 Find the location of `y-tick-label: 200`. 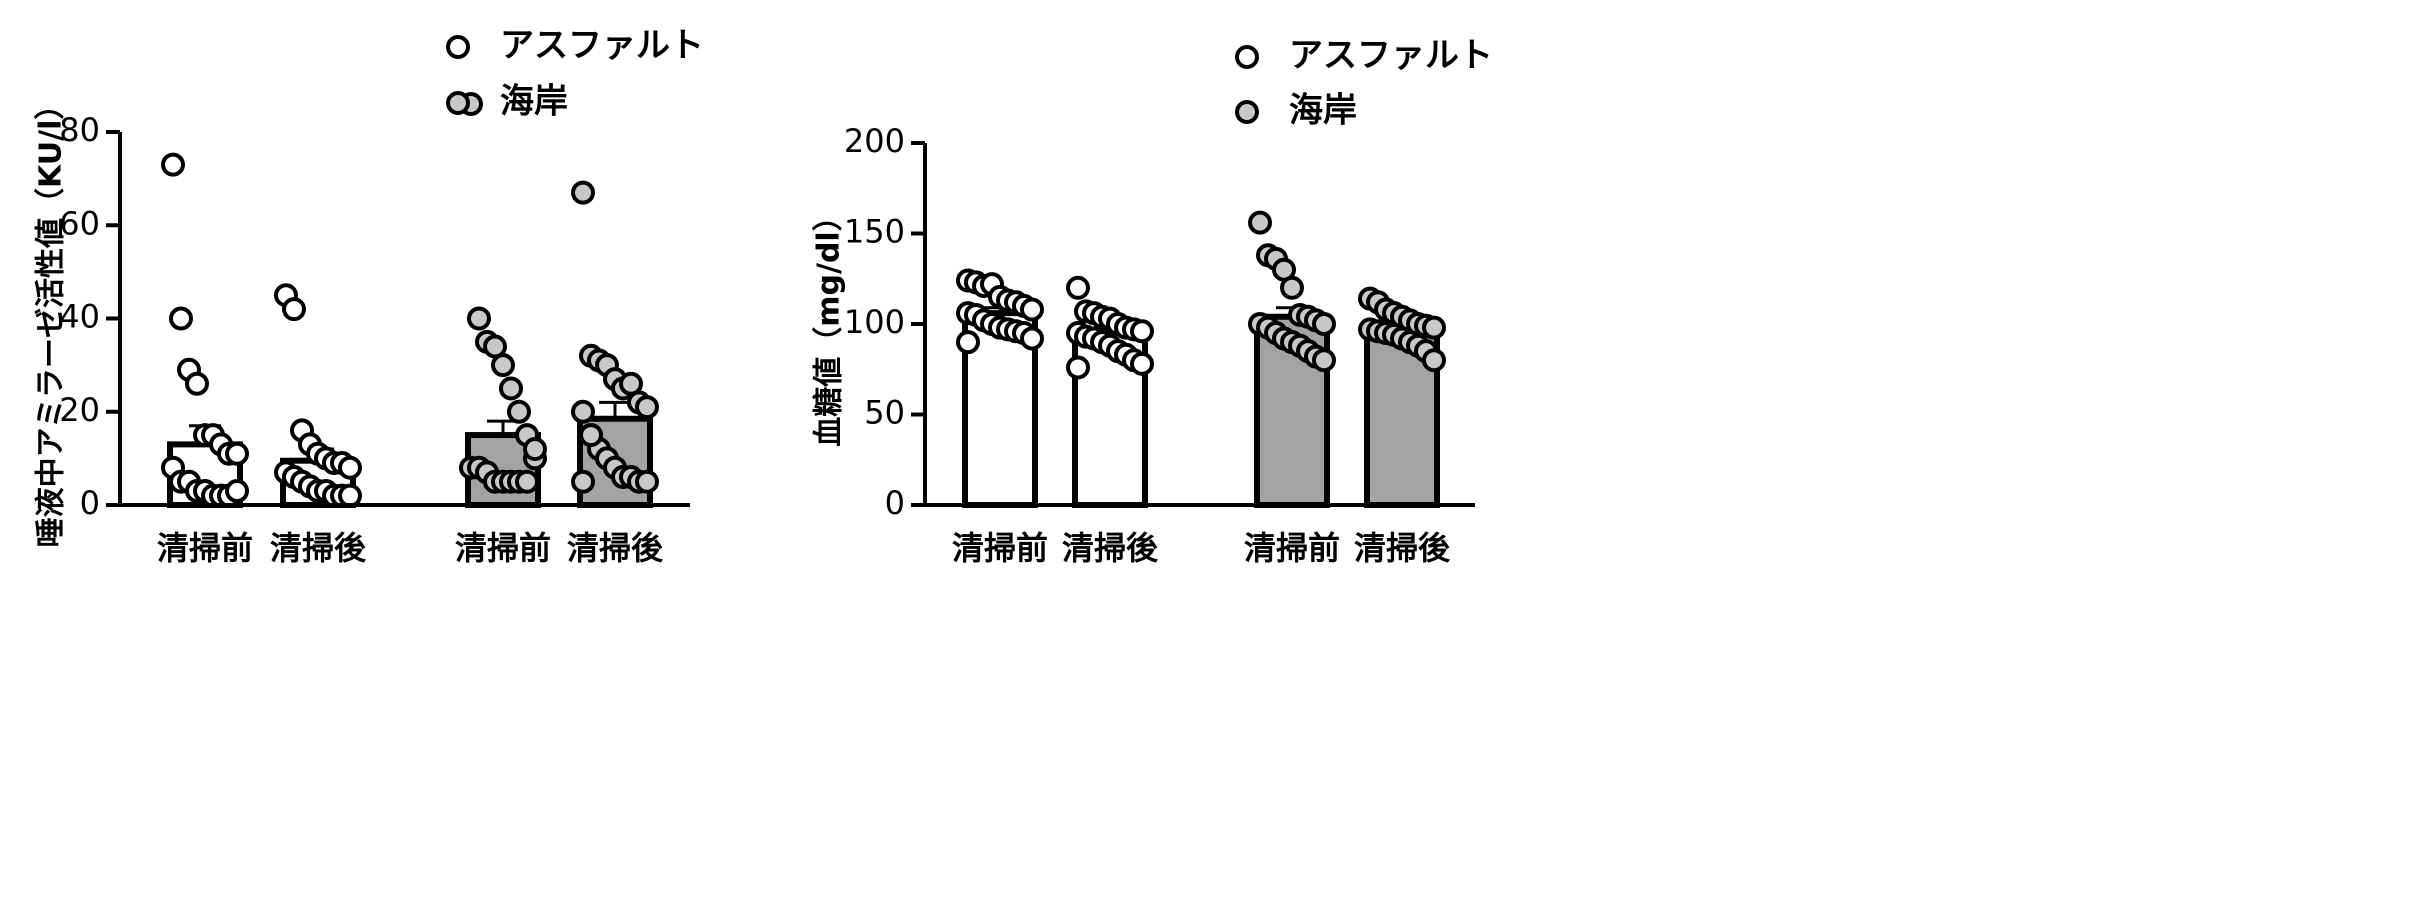

y-tick-label: 200 is located at coordinates (874, 141).